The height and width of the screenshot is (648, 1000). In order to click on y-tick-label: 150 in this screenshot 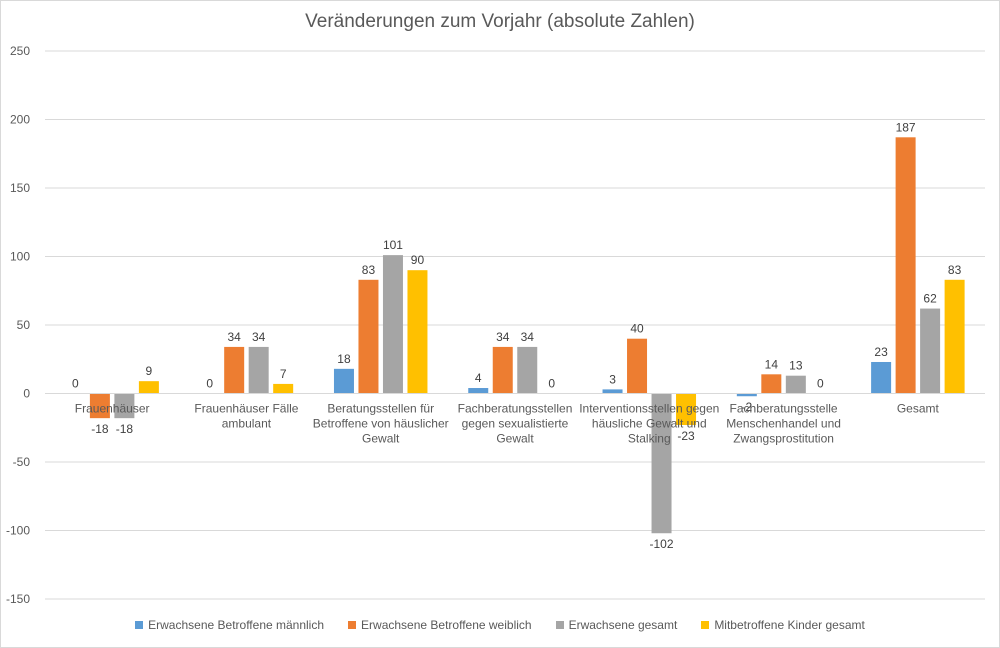, I will do `click(20, 188)`.